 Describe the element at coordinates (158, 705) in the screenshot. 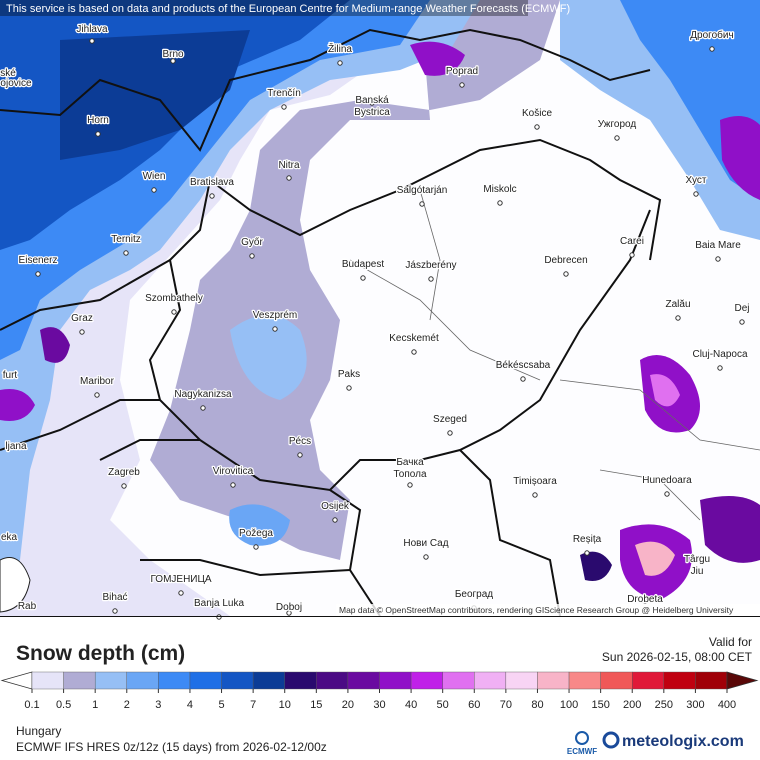

I see `colorbar-tick-label: 3` at that location.